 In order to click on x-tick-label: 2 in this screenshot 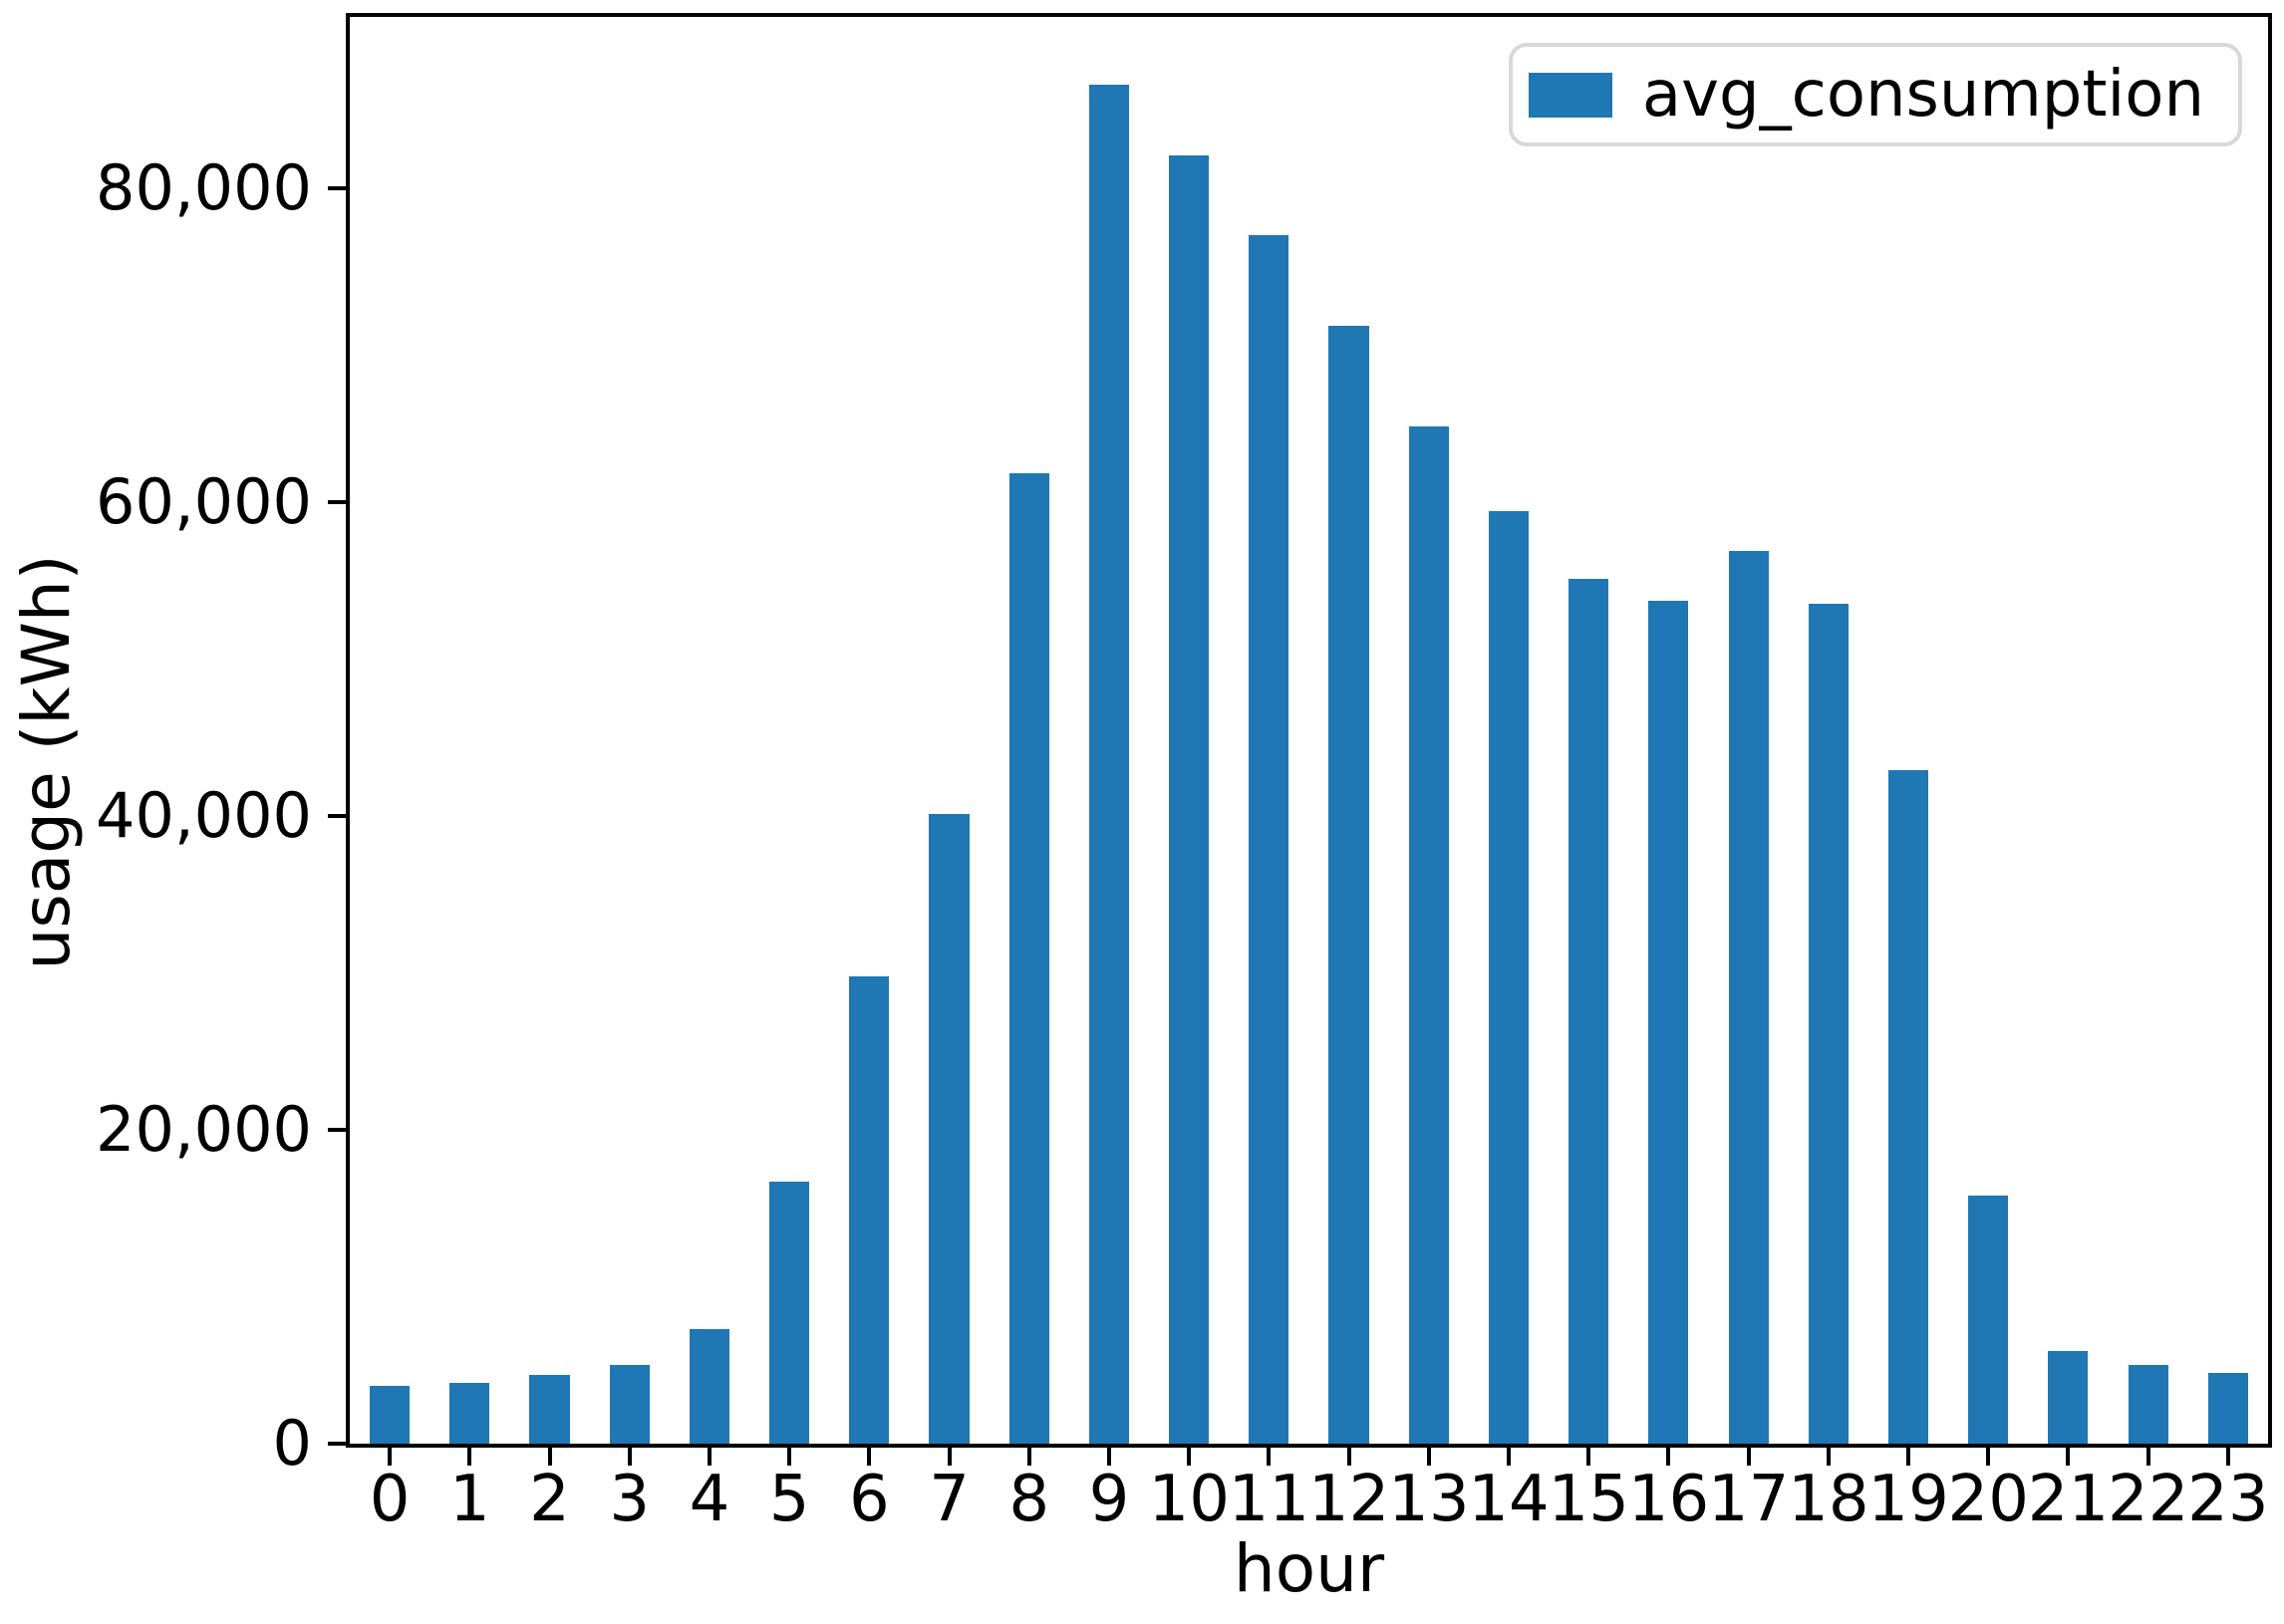, I will do `click(549, 1499)`.